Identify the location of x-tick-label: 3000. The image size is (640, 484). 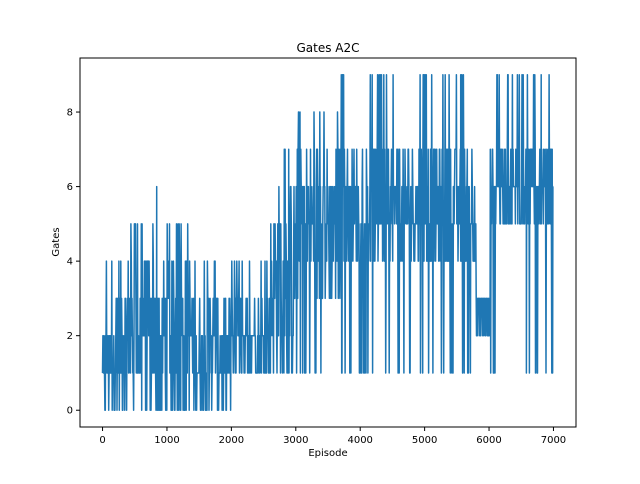
(295, 440).